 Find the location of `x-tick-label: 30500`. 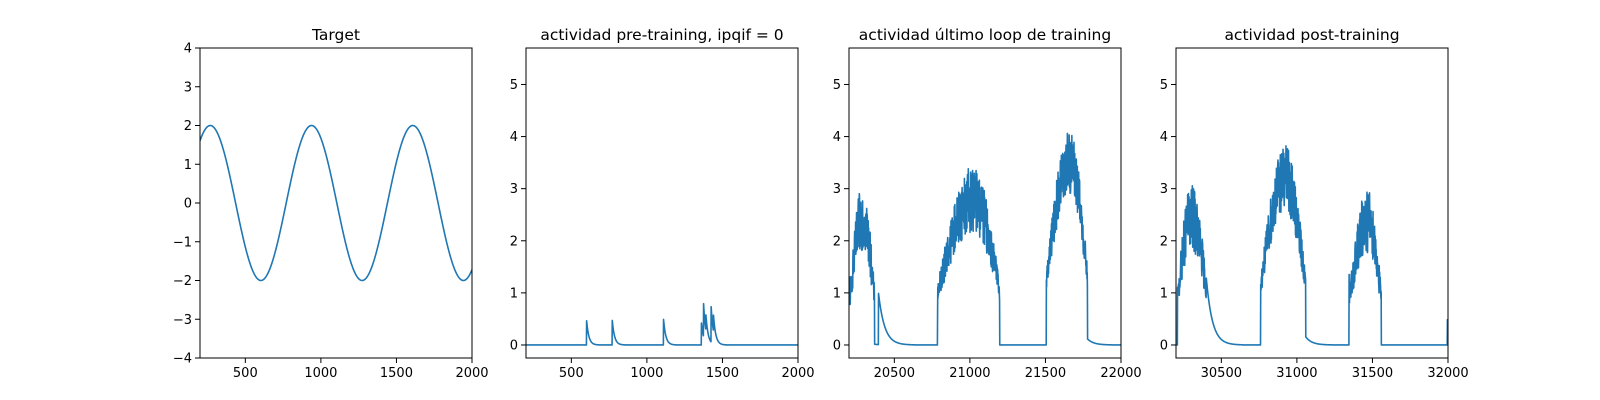

x-tick-label: 30500 is located at coordinates (1221, 373).